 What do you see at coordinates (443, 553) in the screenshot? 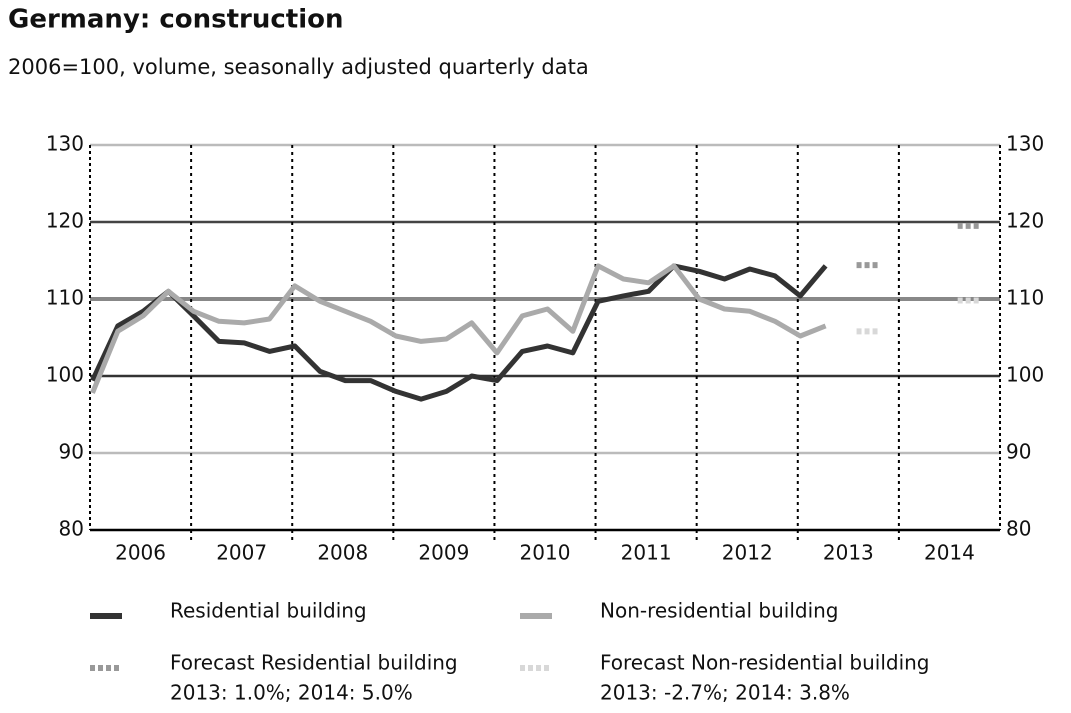
I see `x-tick-label: 2009` at bounding box center [443, 553].